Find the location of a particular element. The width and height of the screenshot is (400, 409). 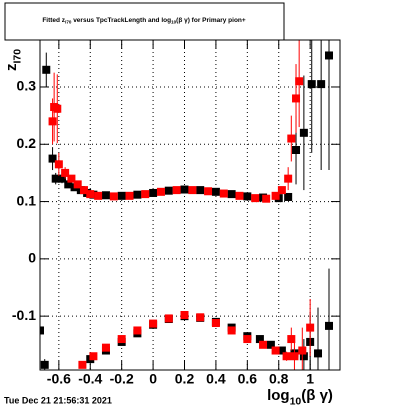

label: zI70 is located at coordinates (13, 60).